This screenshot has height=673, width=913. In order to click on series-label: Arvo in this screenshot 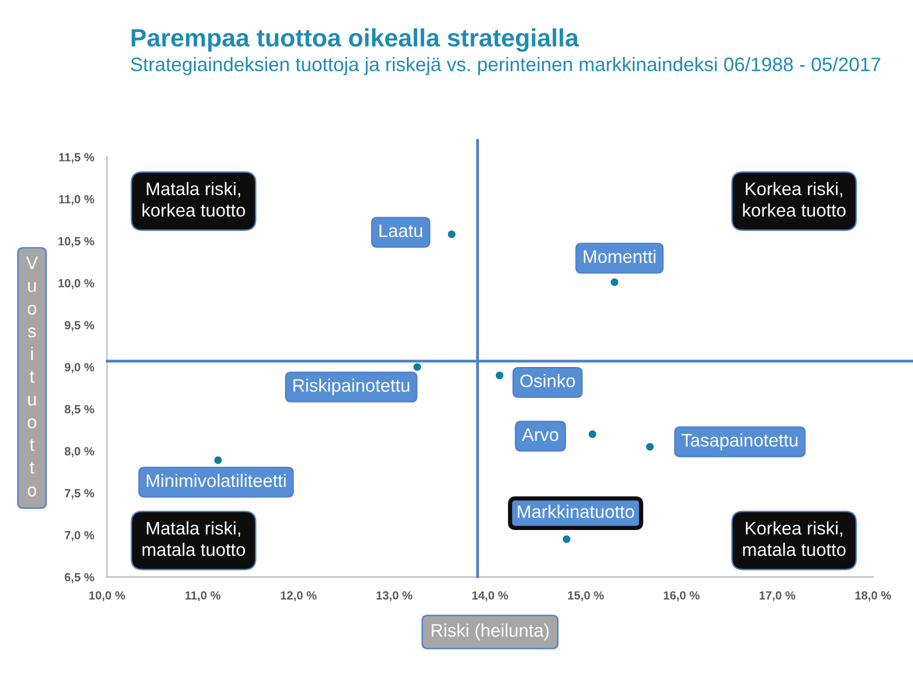, I will do `click(540, 435)`.